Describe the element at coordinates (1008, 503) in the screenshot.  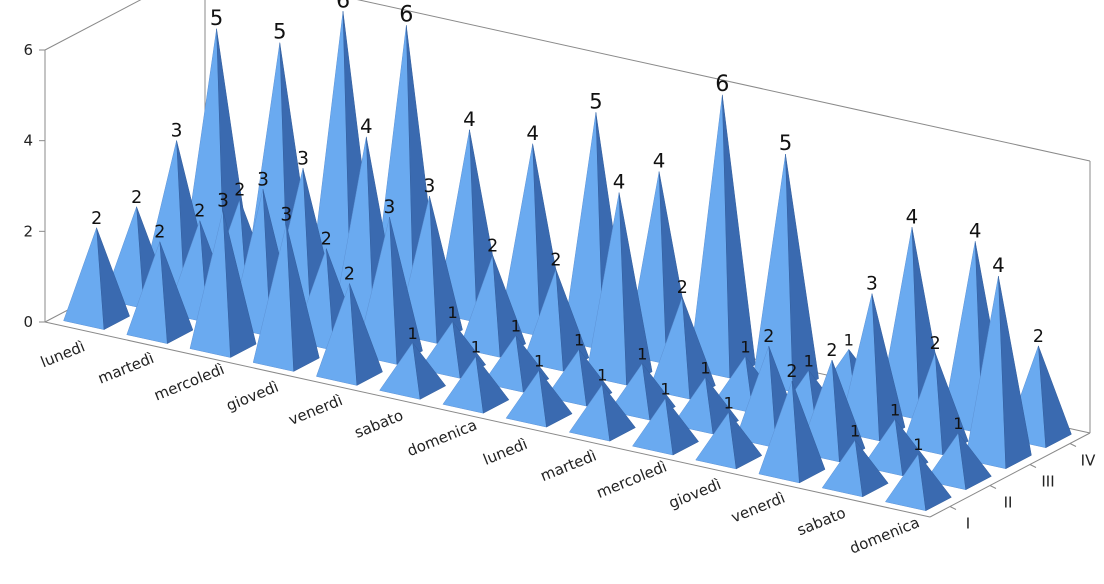
I see `series-label: II` at that location.